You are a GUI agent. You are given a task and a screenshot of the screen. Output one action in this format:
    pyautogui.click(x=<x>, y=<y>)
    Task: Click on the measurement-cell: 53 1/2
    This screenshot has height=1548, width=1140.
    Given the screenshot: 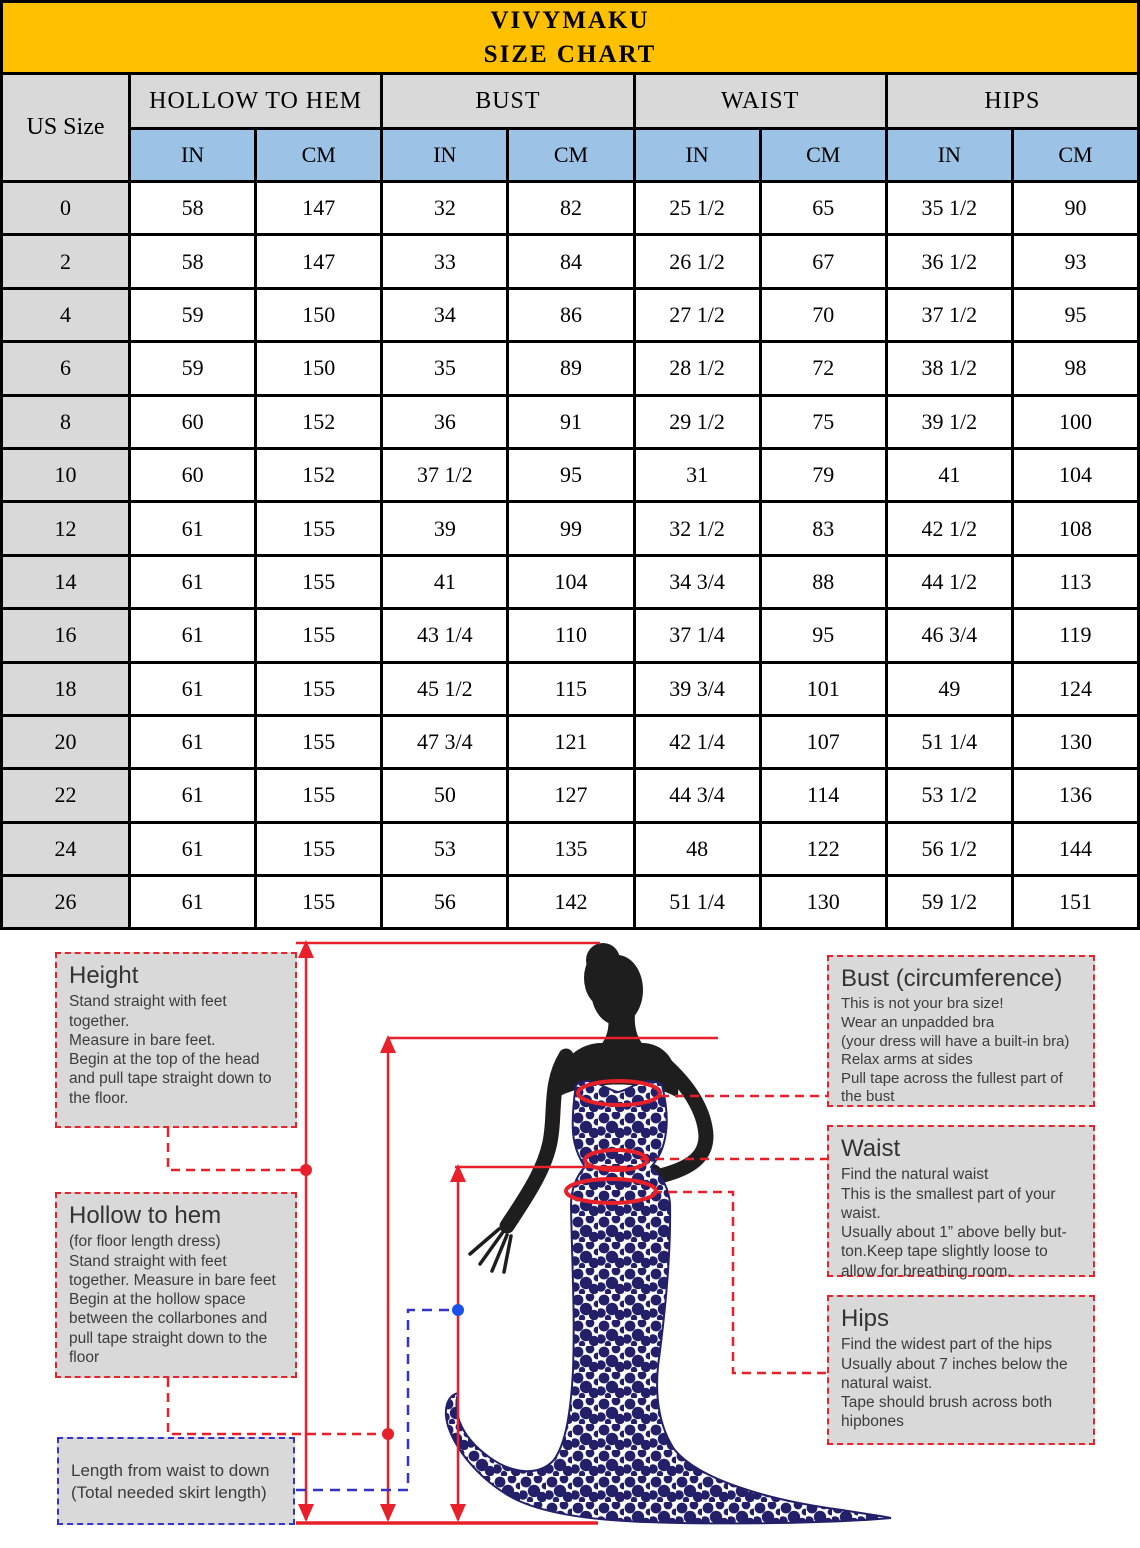 What is the action you would take?
    pyautogui.click(x=949, y=795)
    